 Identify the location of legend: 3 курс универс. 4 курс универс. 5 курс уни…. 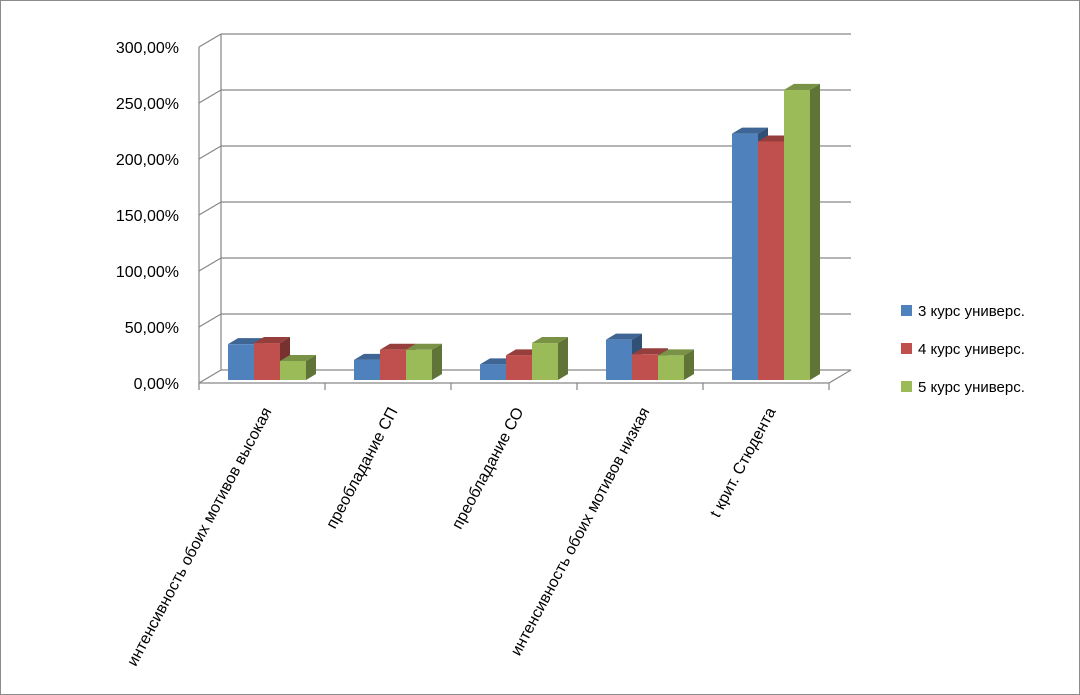
(963, 349).